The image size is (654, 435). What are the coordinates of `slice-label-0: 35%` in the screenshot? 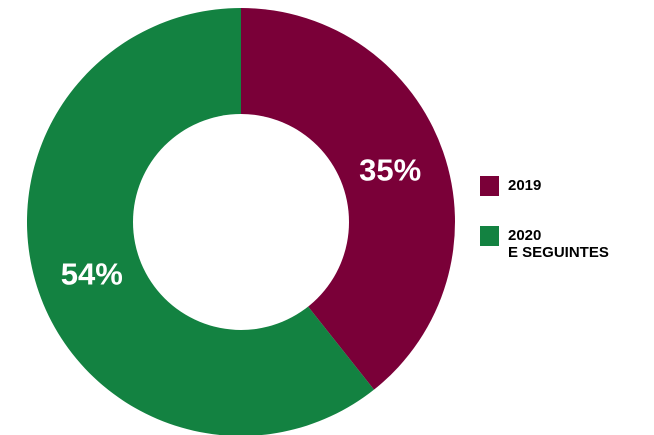 It's located at (390, 170).